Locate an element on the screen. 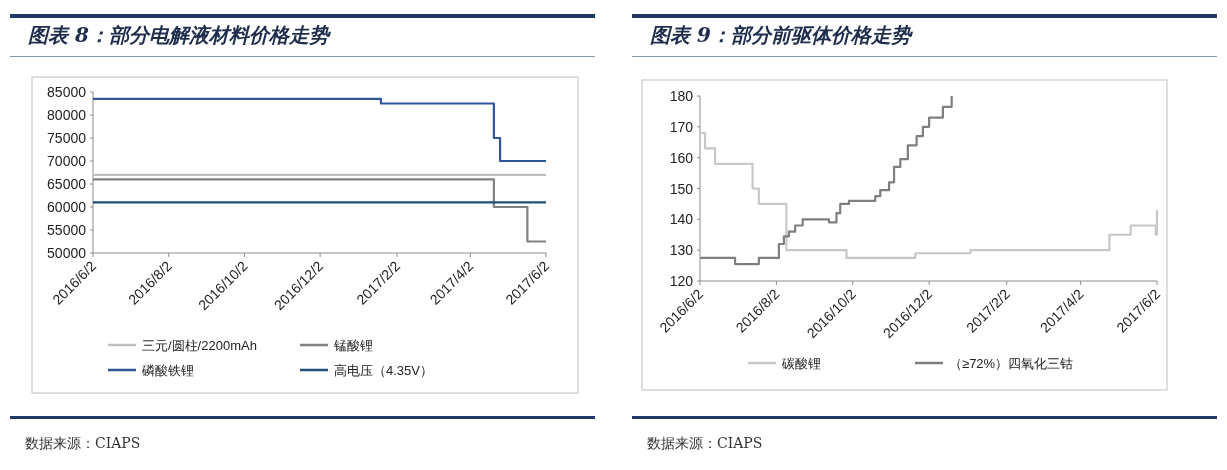 This screenshot has height=470, width=1227. y-tick-label: 70000 is located at coordinates (67, 161).